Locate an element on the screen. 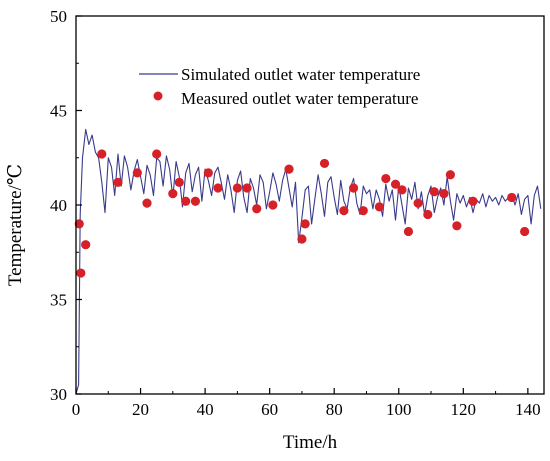  x-tick-label: 80 is located at coordinates (334, 409).